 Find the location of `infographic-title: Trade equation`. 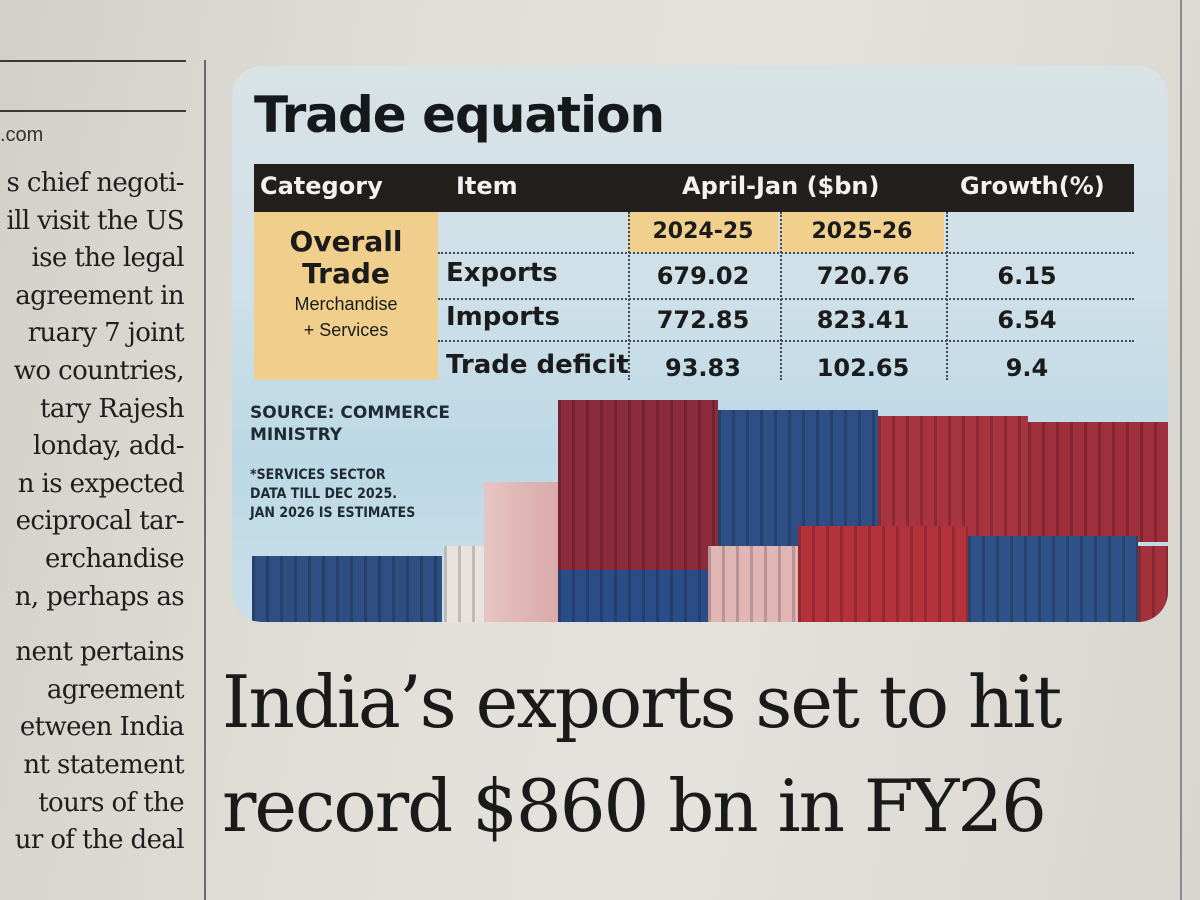

infographic-title: Trade equation is located at coordinates (459, 115).